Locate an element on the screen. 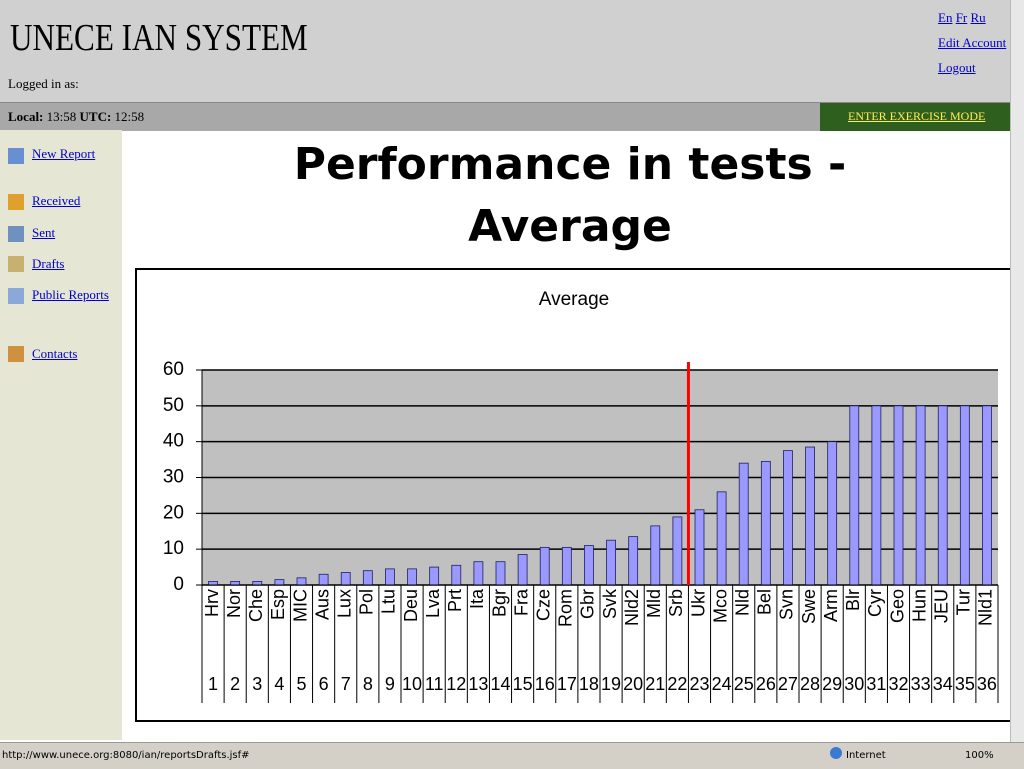 The image size is (1024, 769). utc-label: UTC: is located at coordinates (95, 116).